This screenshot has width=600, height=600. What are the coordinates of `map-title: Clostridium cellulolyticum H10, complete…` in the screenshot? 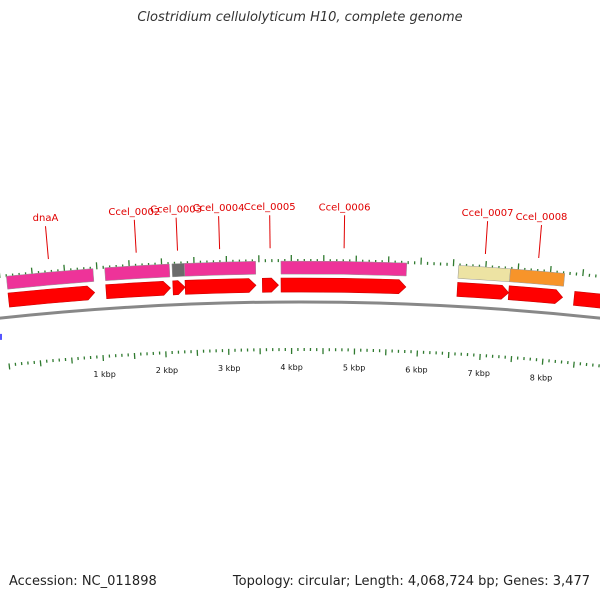 It's located at (300, 17).